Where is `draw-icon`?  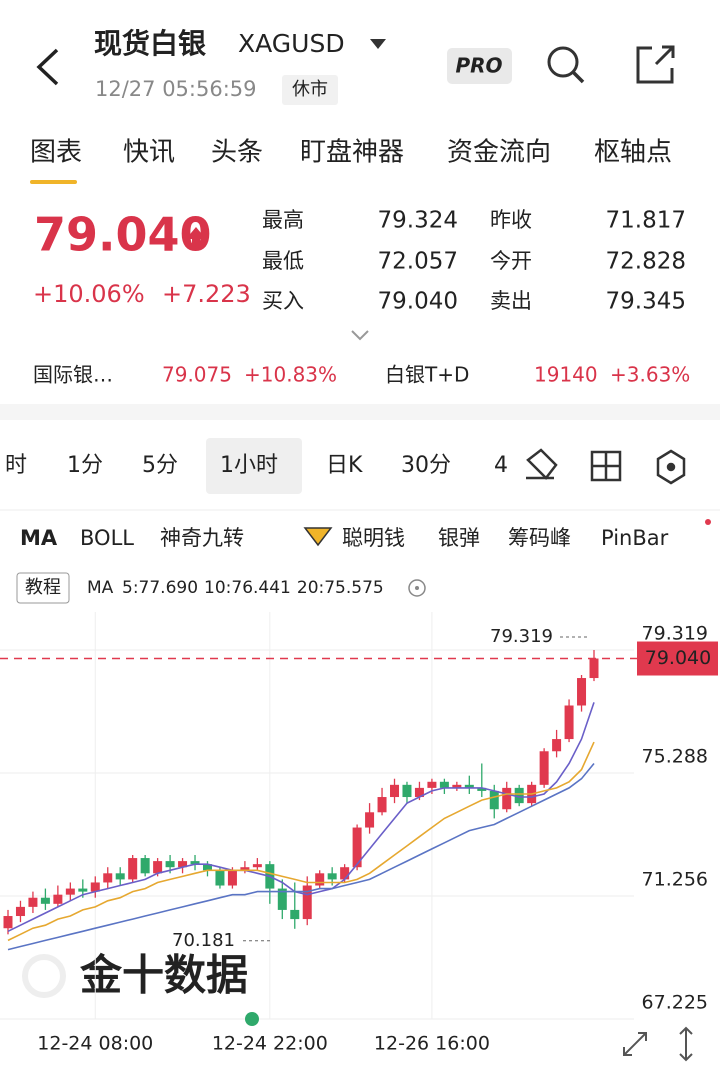
draw-icon is located at coordinates (542, 464).